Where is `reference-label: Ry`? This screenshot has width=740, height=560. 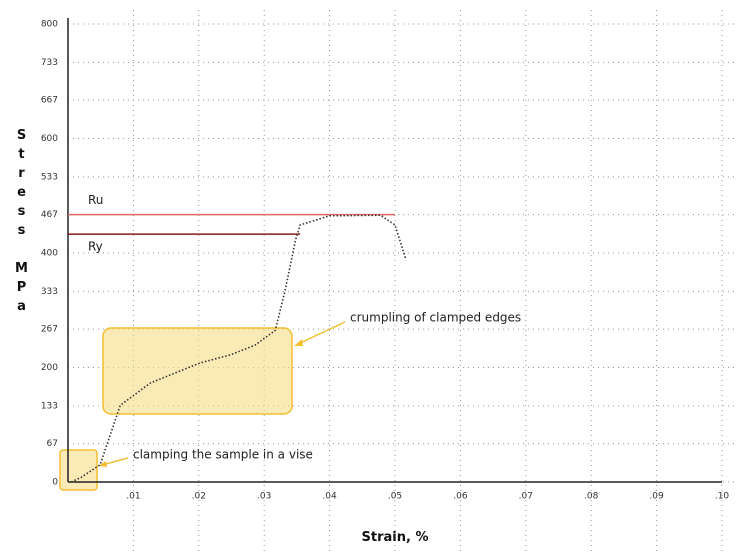
reference-label: Ry is located at coordinates (95, 247).